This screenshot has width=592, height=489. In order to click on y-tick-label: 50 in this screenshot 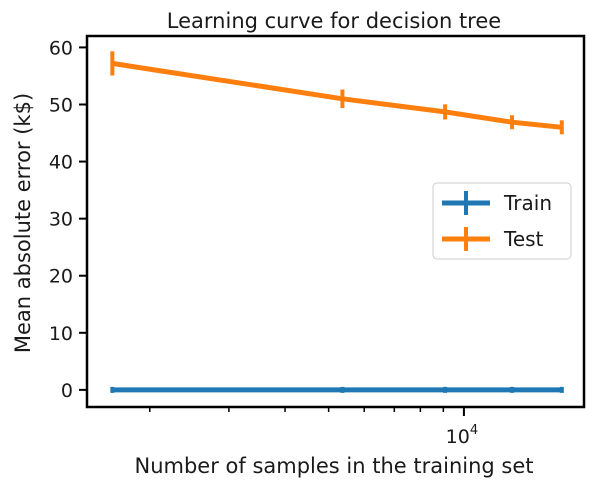, I will do `click(61, 105)`.